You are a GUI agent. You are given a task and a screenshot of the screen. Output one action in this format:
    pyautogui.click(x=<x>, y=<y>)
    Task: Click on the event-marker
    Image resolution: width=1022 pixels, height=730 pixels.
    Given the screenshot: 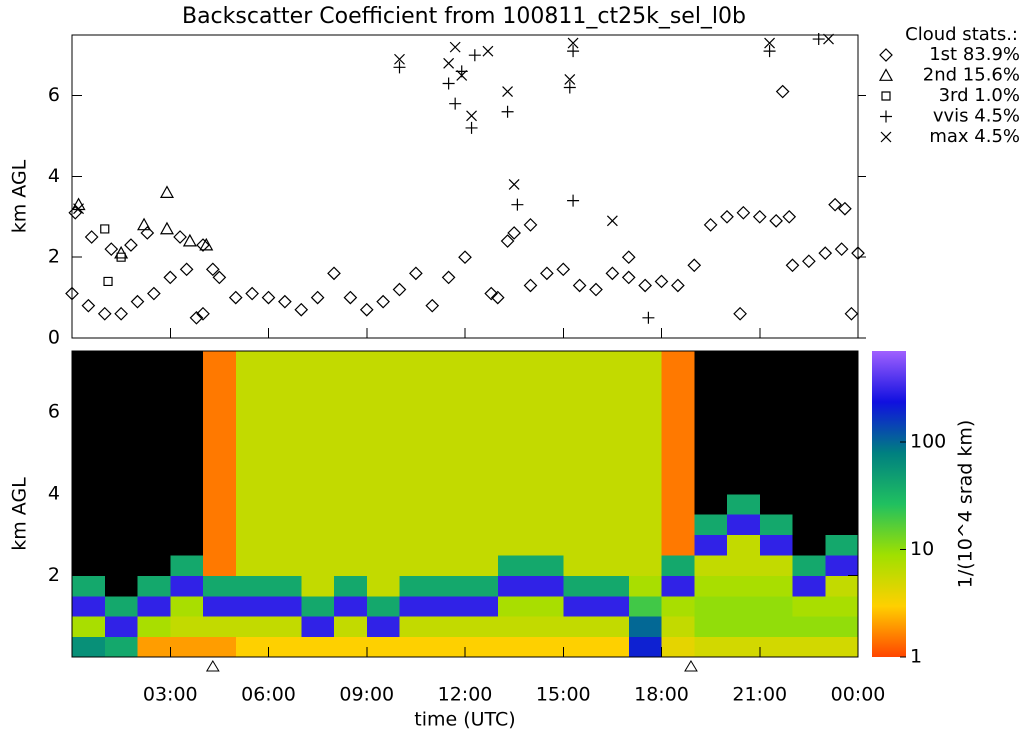 What is the action you would take?
    pyautogui.click(x=212, y=666)
    